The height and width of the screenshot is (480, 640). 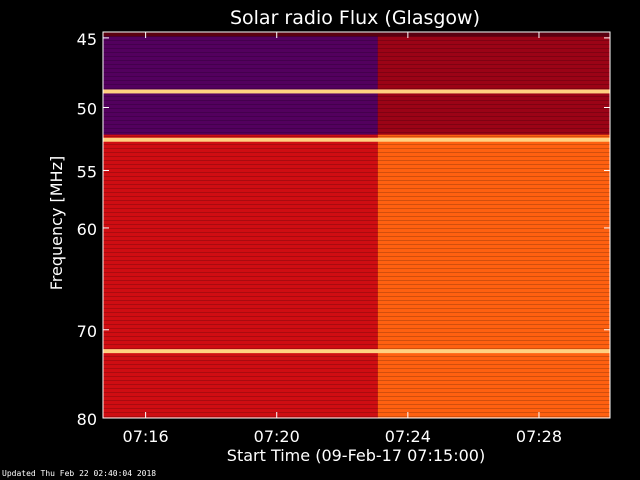 I want to click on x-axis-label: Start Time (09-Feb-17 07:15:00), so click(x=356, y=455).